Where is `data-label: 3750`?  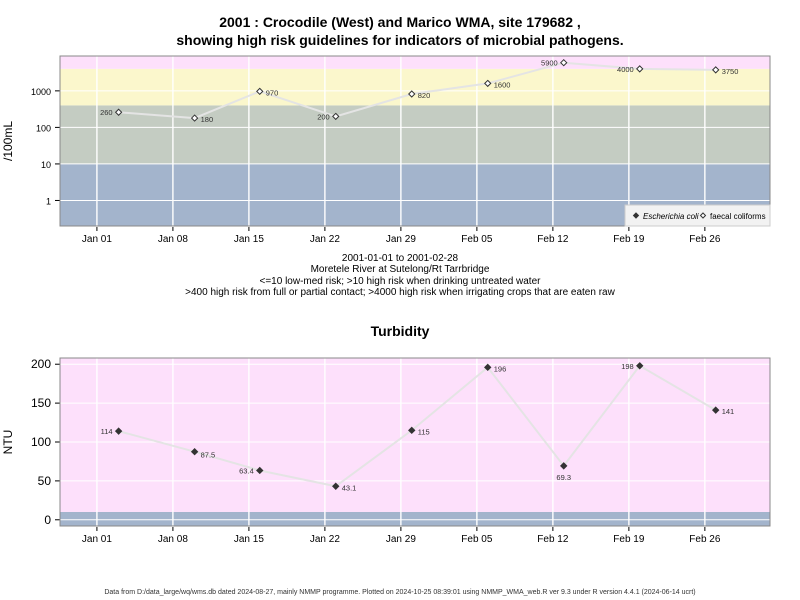
data-label: 3750 is located at coordinates (730, 71).